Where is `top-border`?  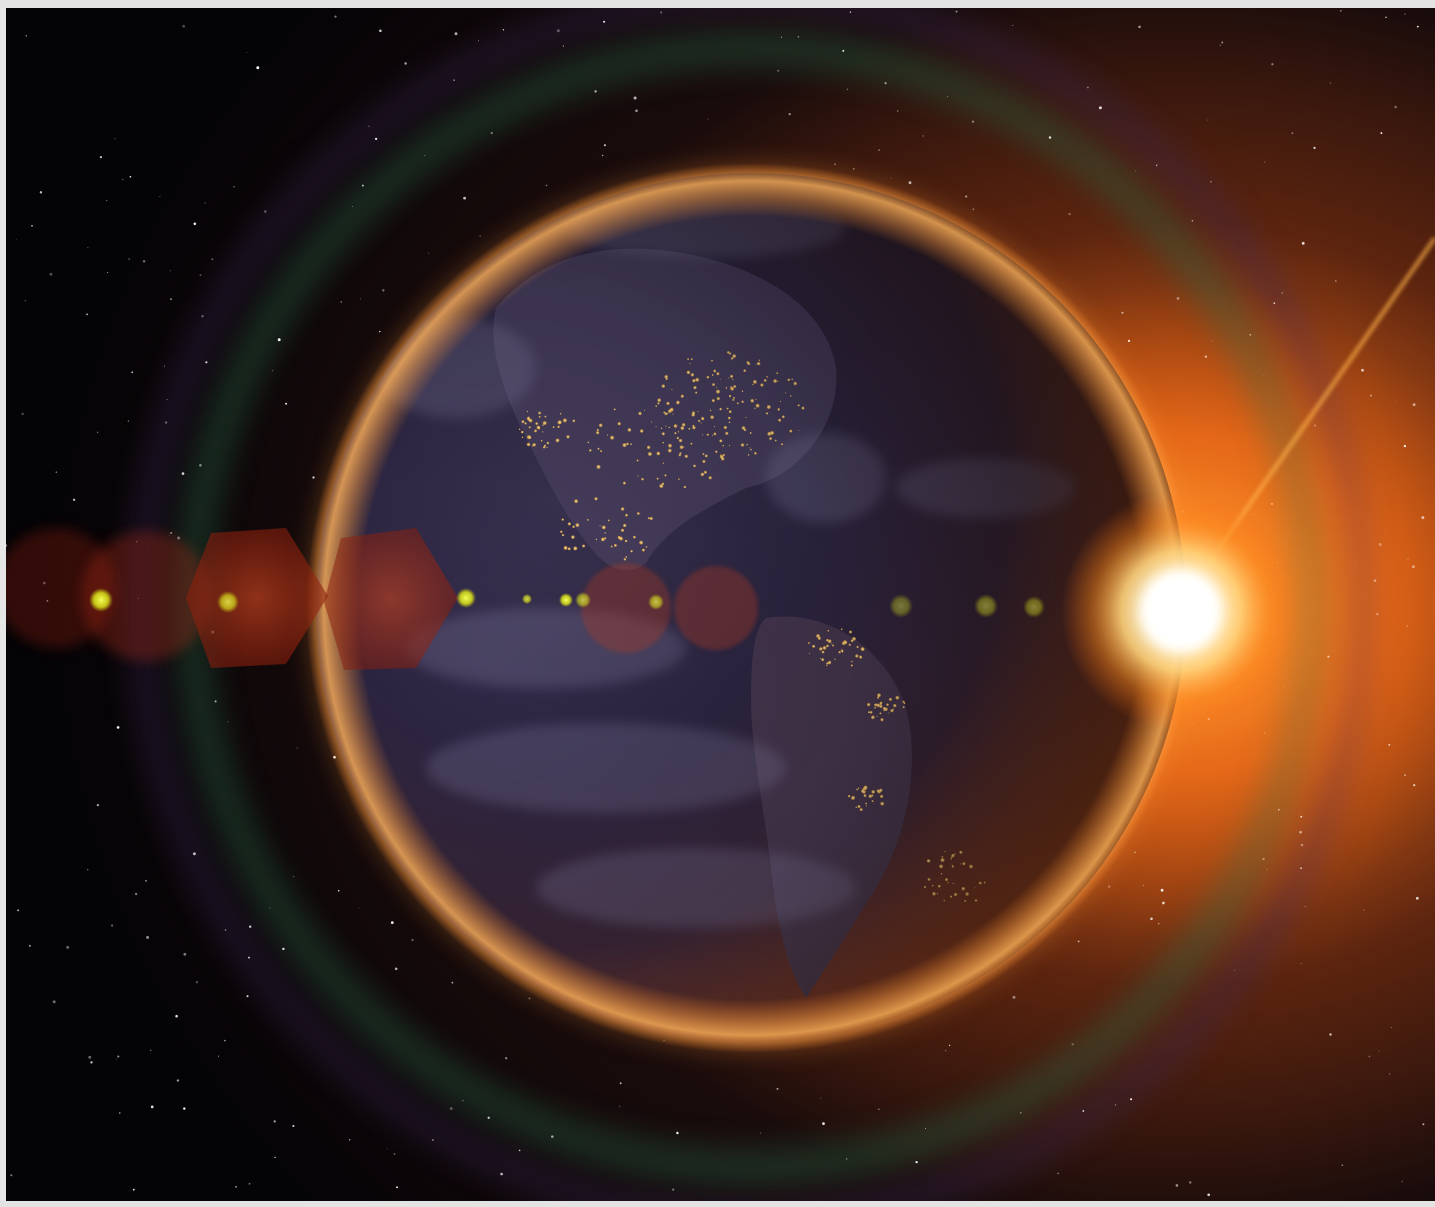 top-border is located at coordinates (717, 4).